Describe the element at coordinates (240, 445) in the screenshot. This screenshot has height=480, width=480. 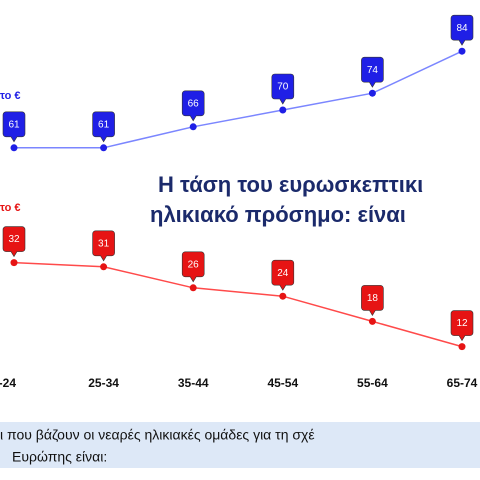
I see `footer-band` at that location.